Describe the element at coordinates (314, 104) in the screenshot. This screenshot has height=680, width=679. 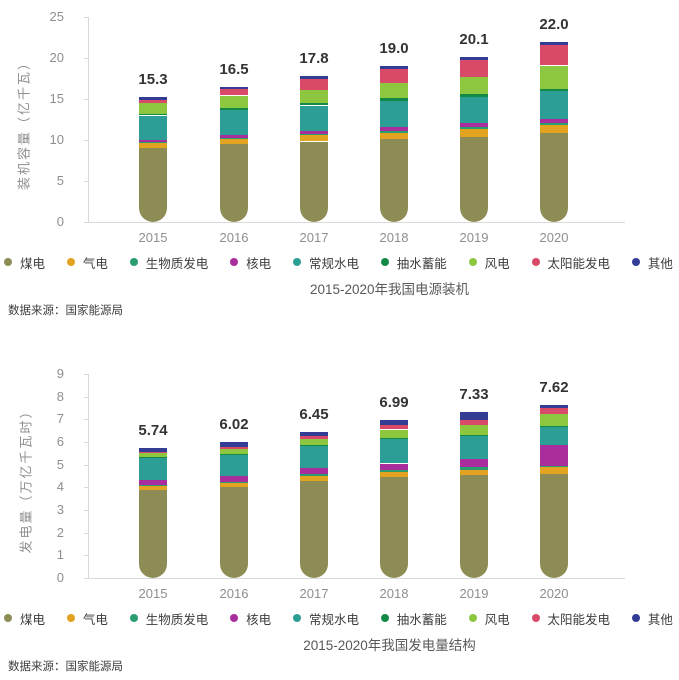
I see `bar-segment-抽水蓄能-2017` at that location.